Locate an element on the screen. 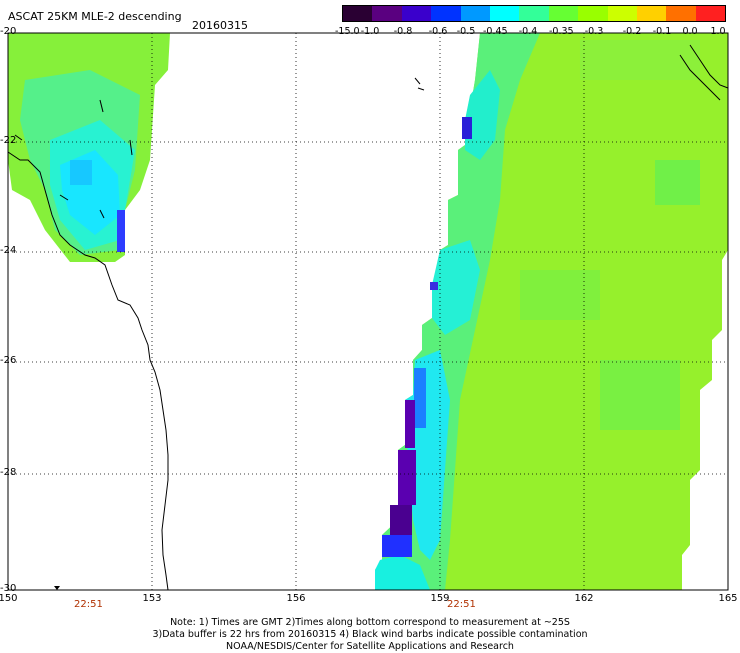 The height and width of the screenshot is (653, 740). longitude-label: 165 is located at coordinates (728, 598).